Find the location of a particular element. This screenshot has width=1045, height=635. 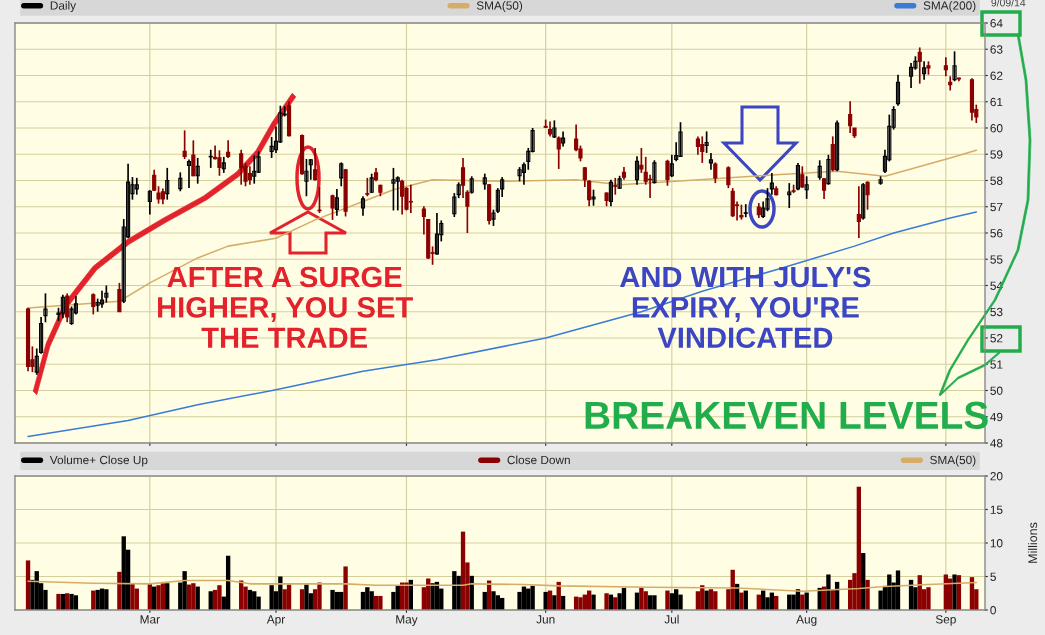

legend-label: Volume+ Close Up is located at coordinates (98, 461).